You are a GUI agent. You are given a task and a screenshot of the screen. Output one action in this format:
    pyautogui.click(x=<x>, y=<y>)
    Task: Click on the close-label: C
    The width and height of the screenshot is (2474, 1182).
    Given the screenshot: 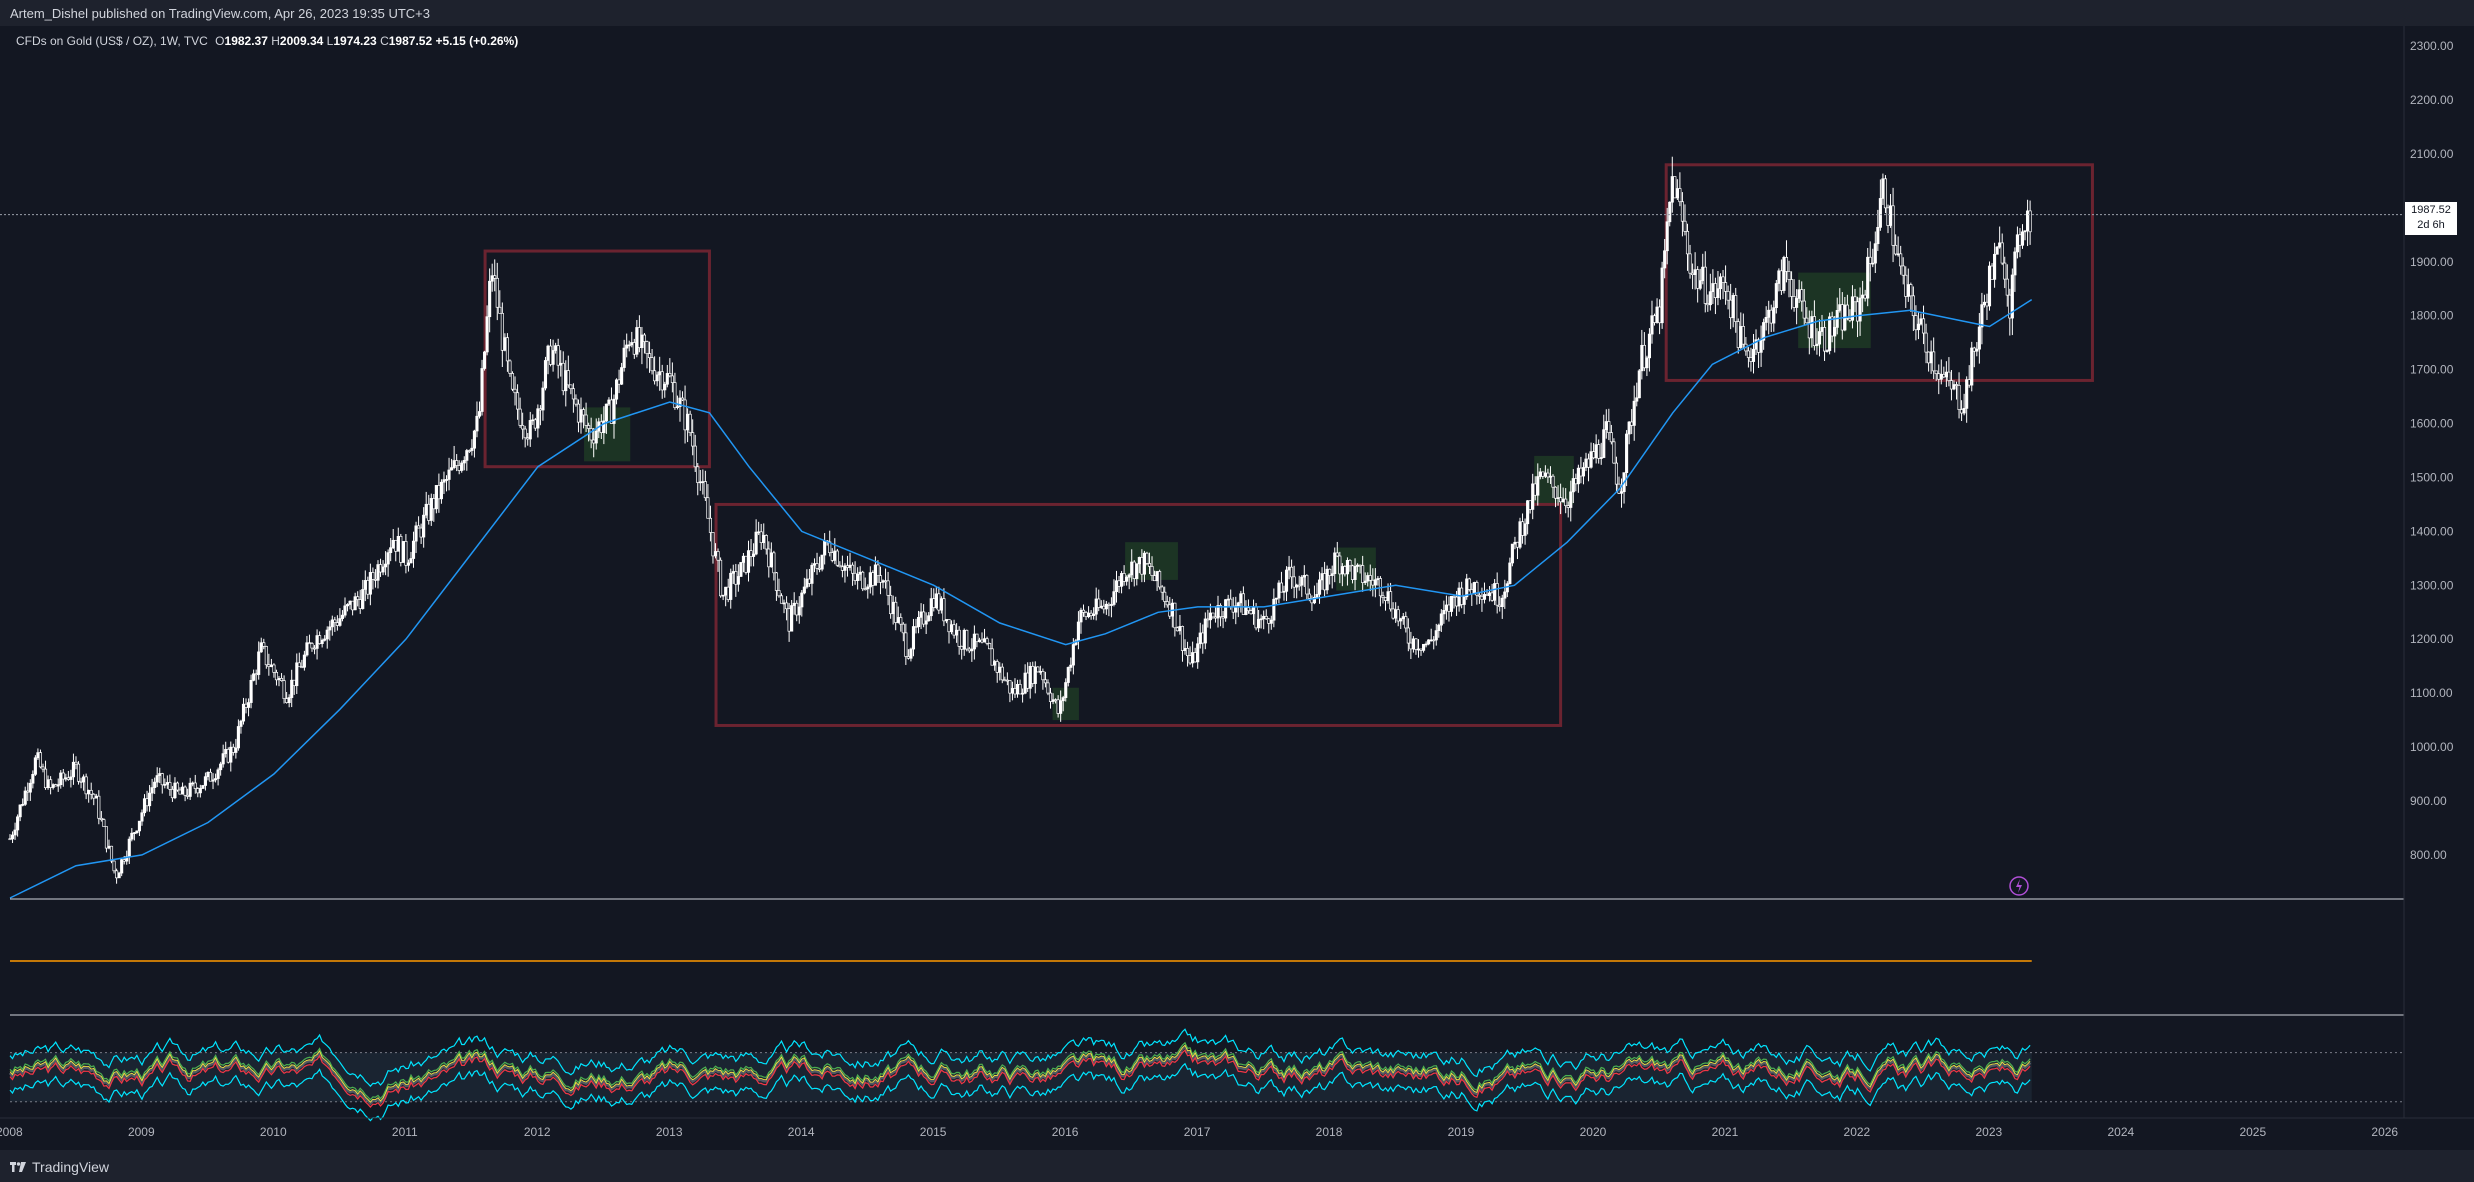 What is the action you would take?
    pyautogui.click(x=384, y=41)
    